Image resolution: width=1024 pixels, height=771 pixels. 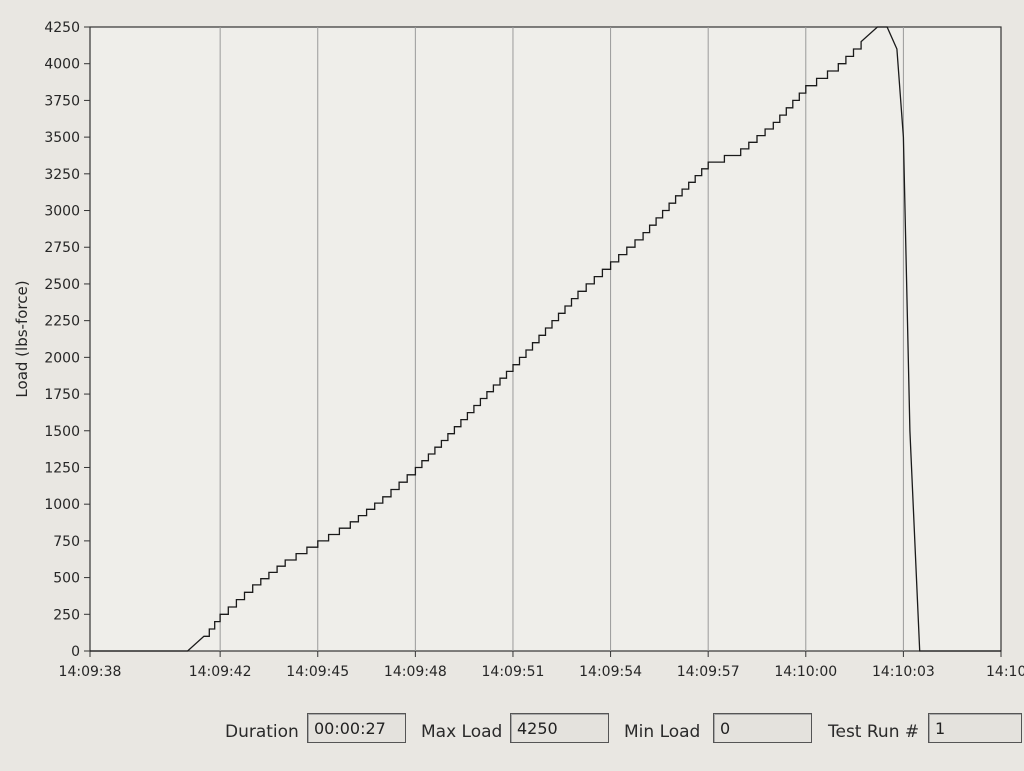 What do you see at coordinates (462, 732) in the screenshot?
I see `max-load-label: Max Load` at bounding box center [462, 732].